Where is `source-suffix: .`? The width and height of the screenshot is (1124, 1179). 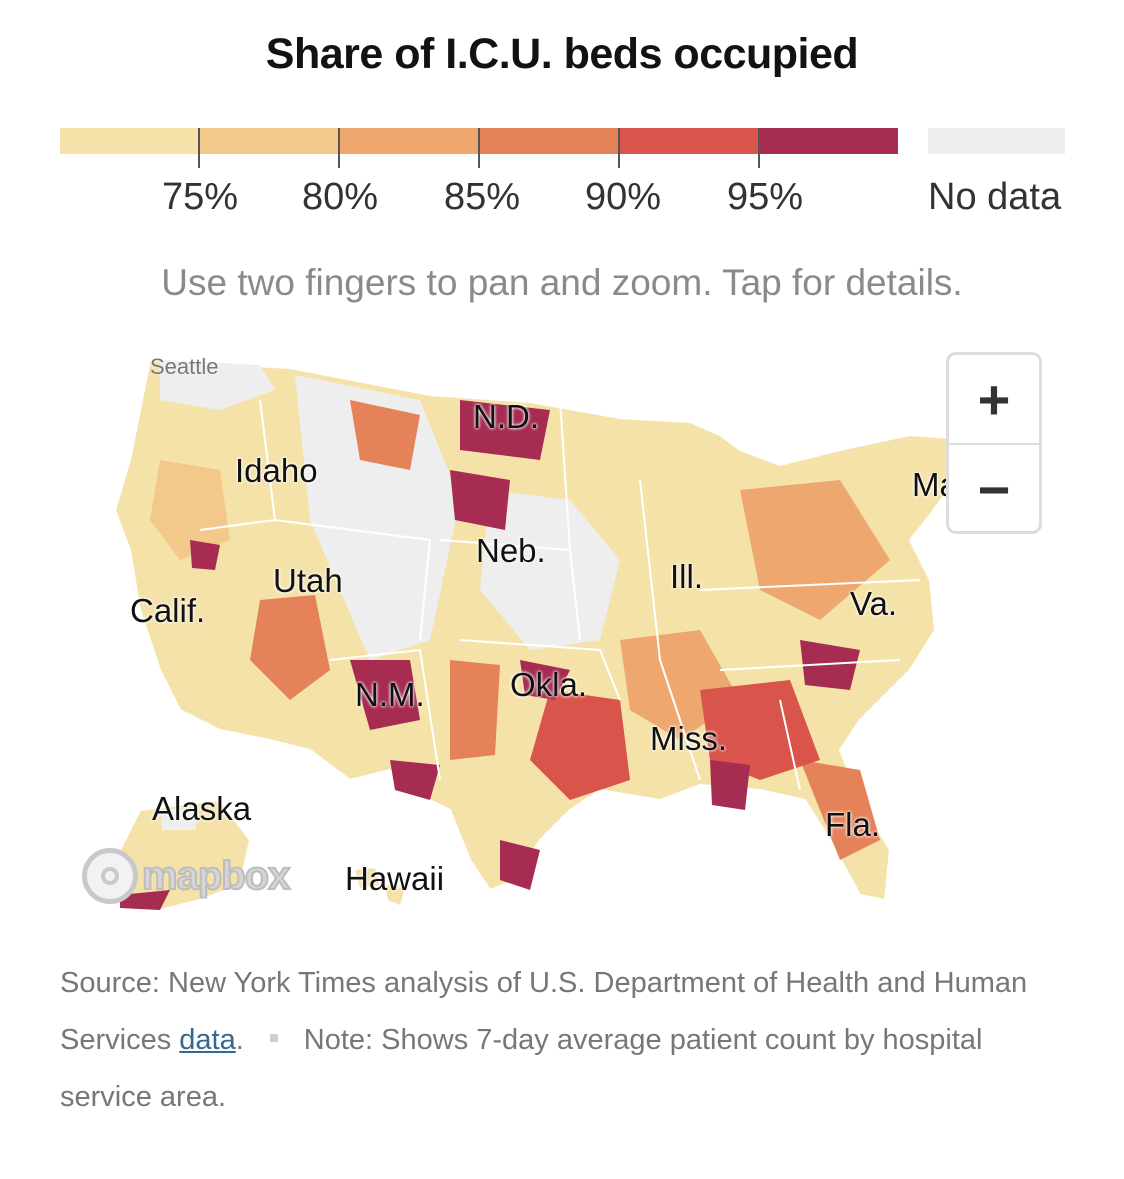 source-suffix: . is located at coordinates (239, 1040).